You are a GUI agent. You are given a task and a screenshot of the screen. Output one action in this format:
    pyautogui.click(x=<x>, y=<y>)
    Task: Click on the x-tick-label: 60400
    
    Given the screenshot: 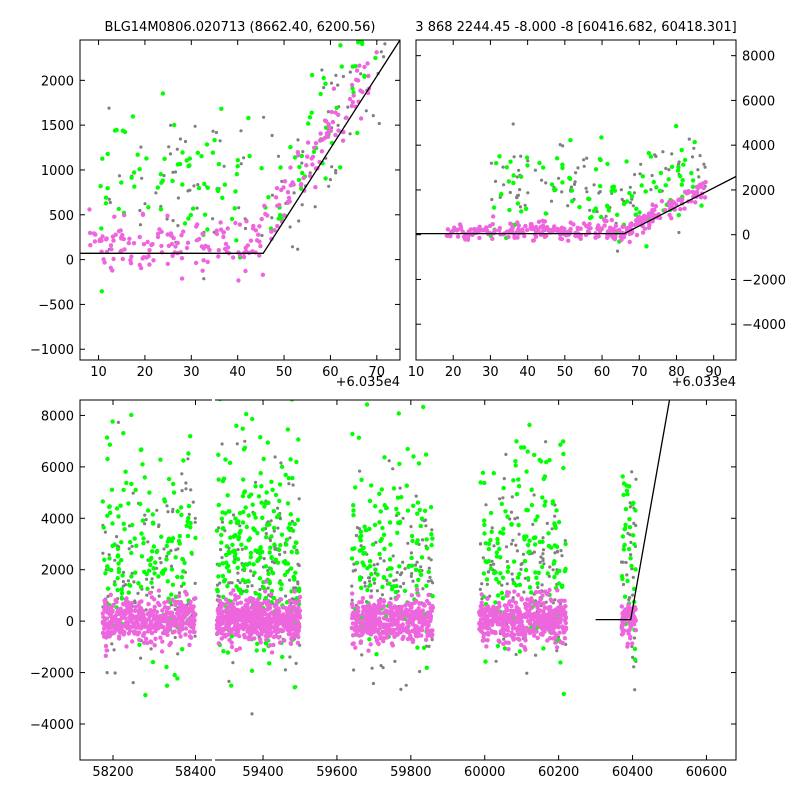 What is the action you would take?
    pyautogui.click(x=632, y=772)
    